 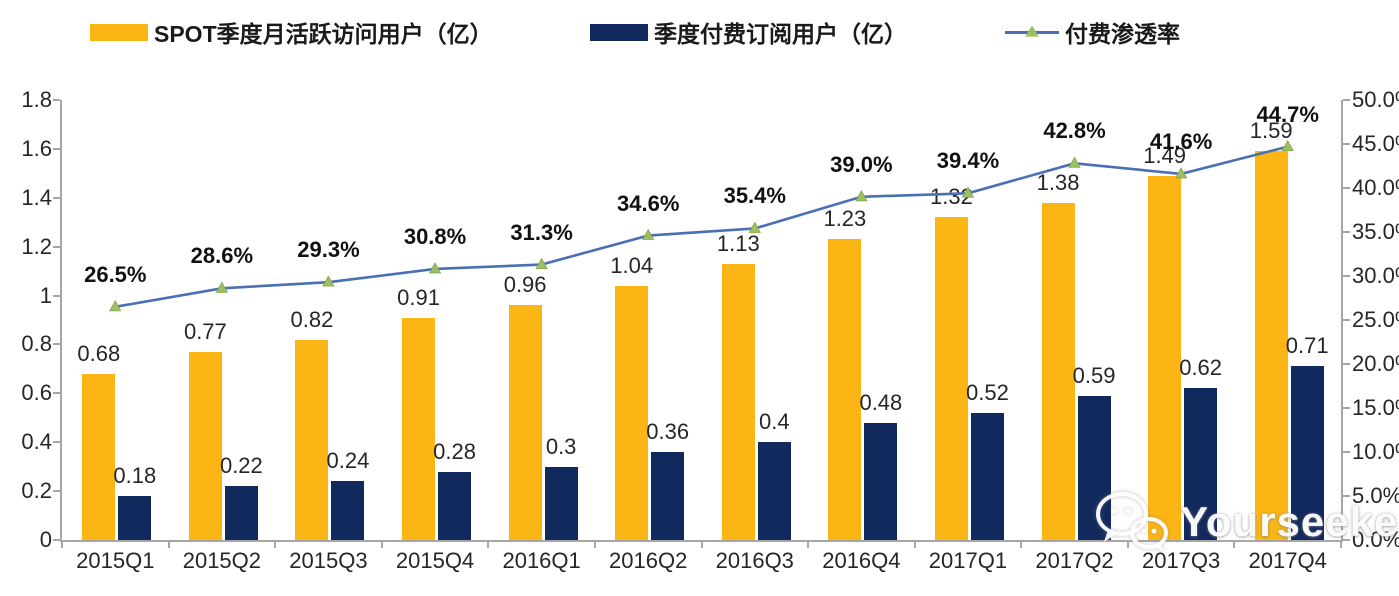 What do you see at coordinates (668, 496) in the screenshot?
I see `bar-subs-2016Q2` at bounding box center [668, 496].